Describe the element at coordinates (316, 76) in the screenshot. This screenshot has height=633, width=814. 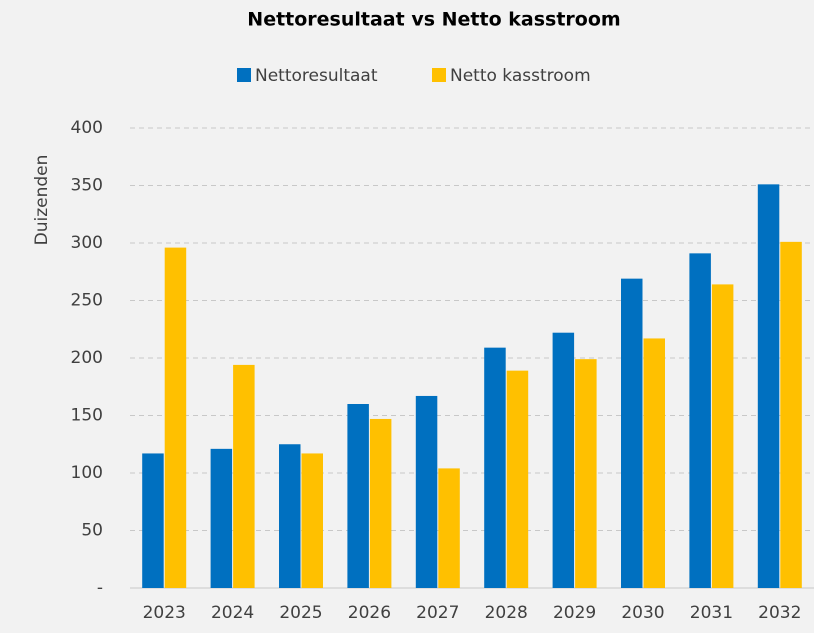
I see `legend-label: Nettoresultaat` at that location.